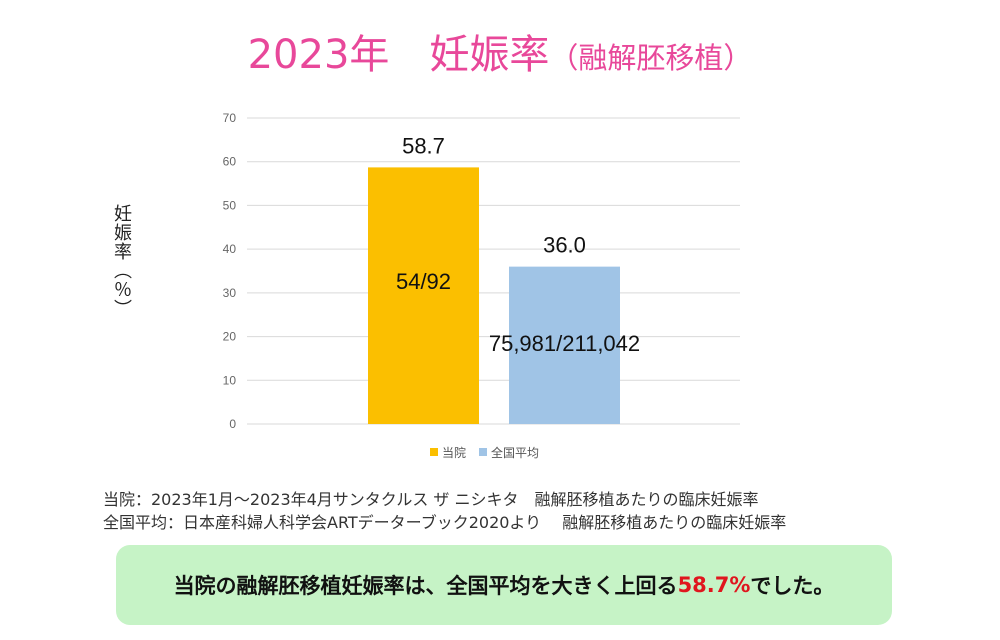 This screenshot has width=1000, height=640. I want to click on y-tick-label: 50, so click(230, 205).